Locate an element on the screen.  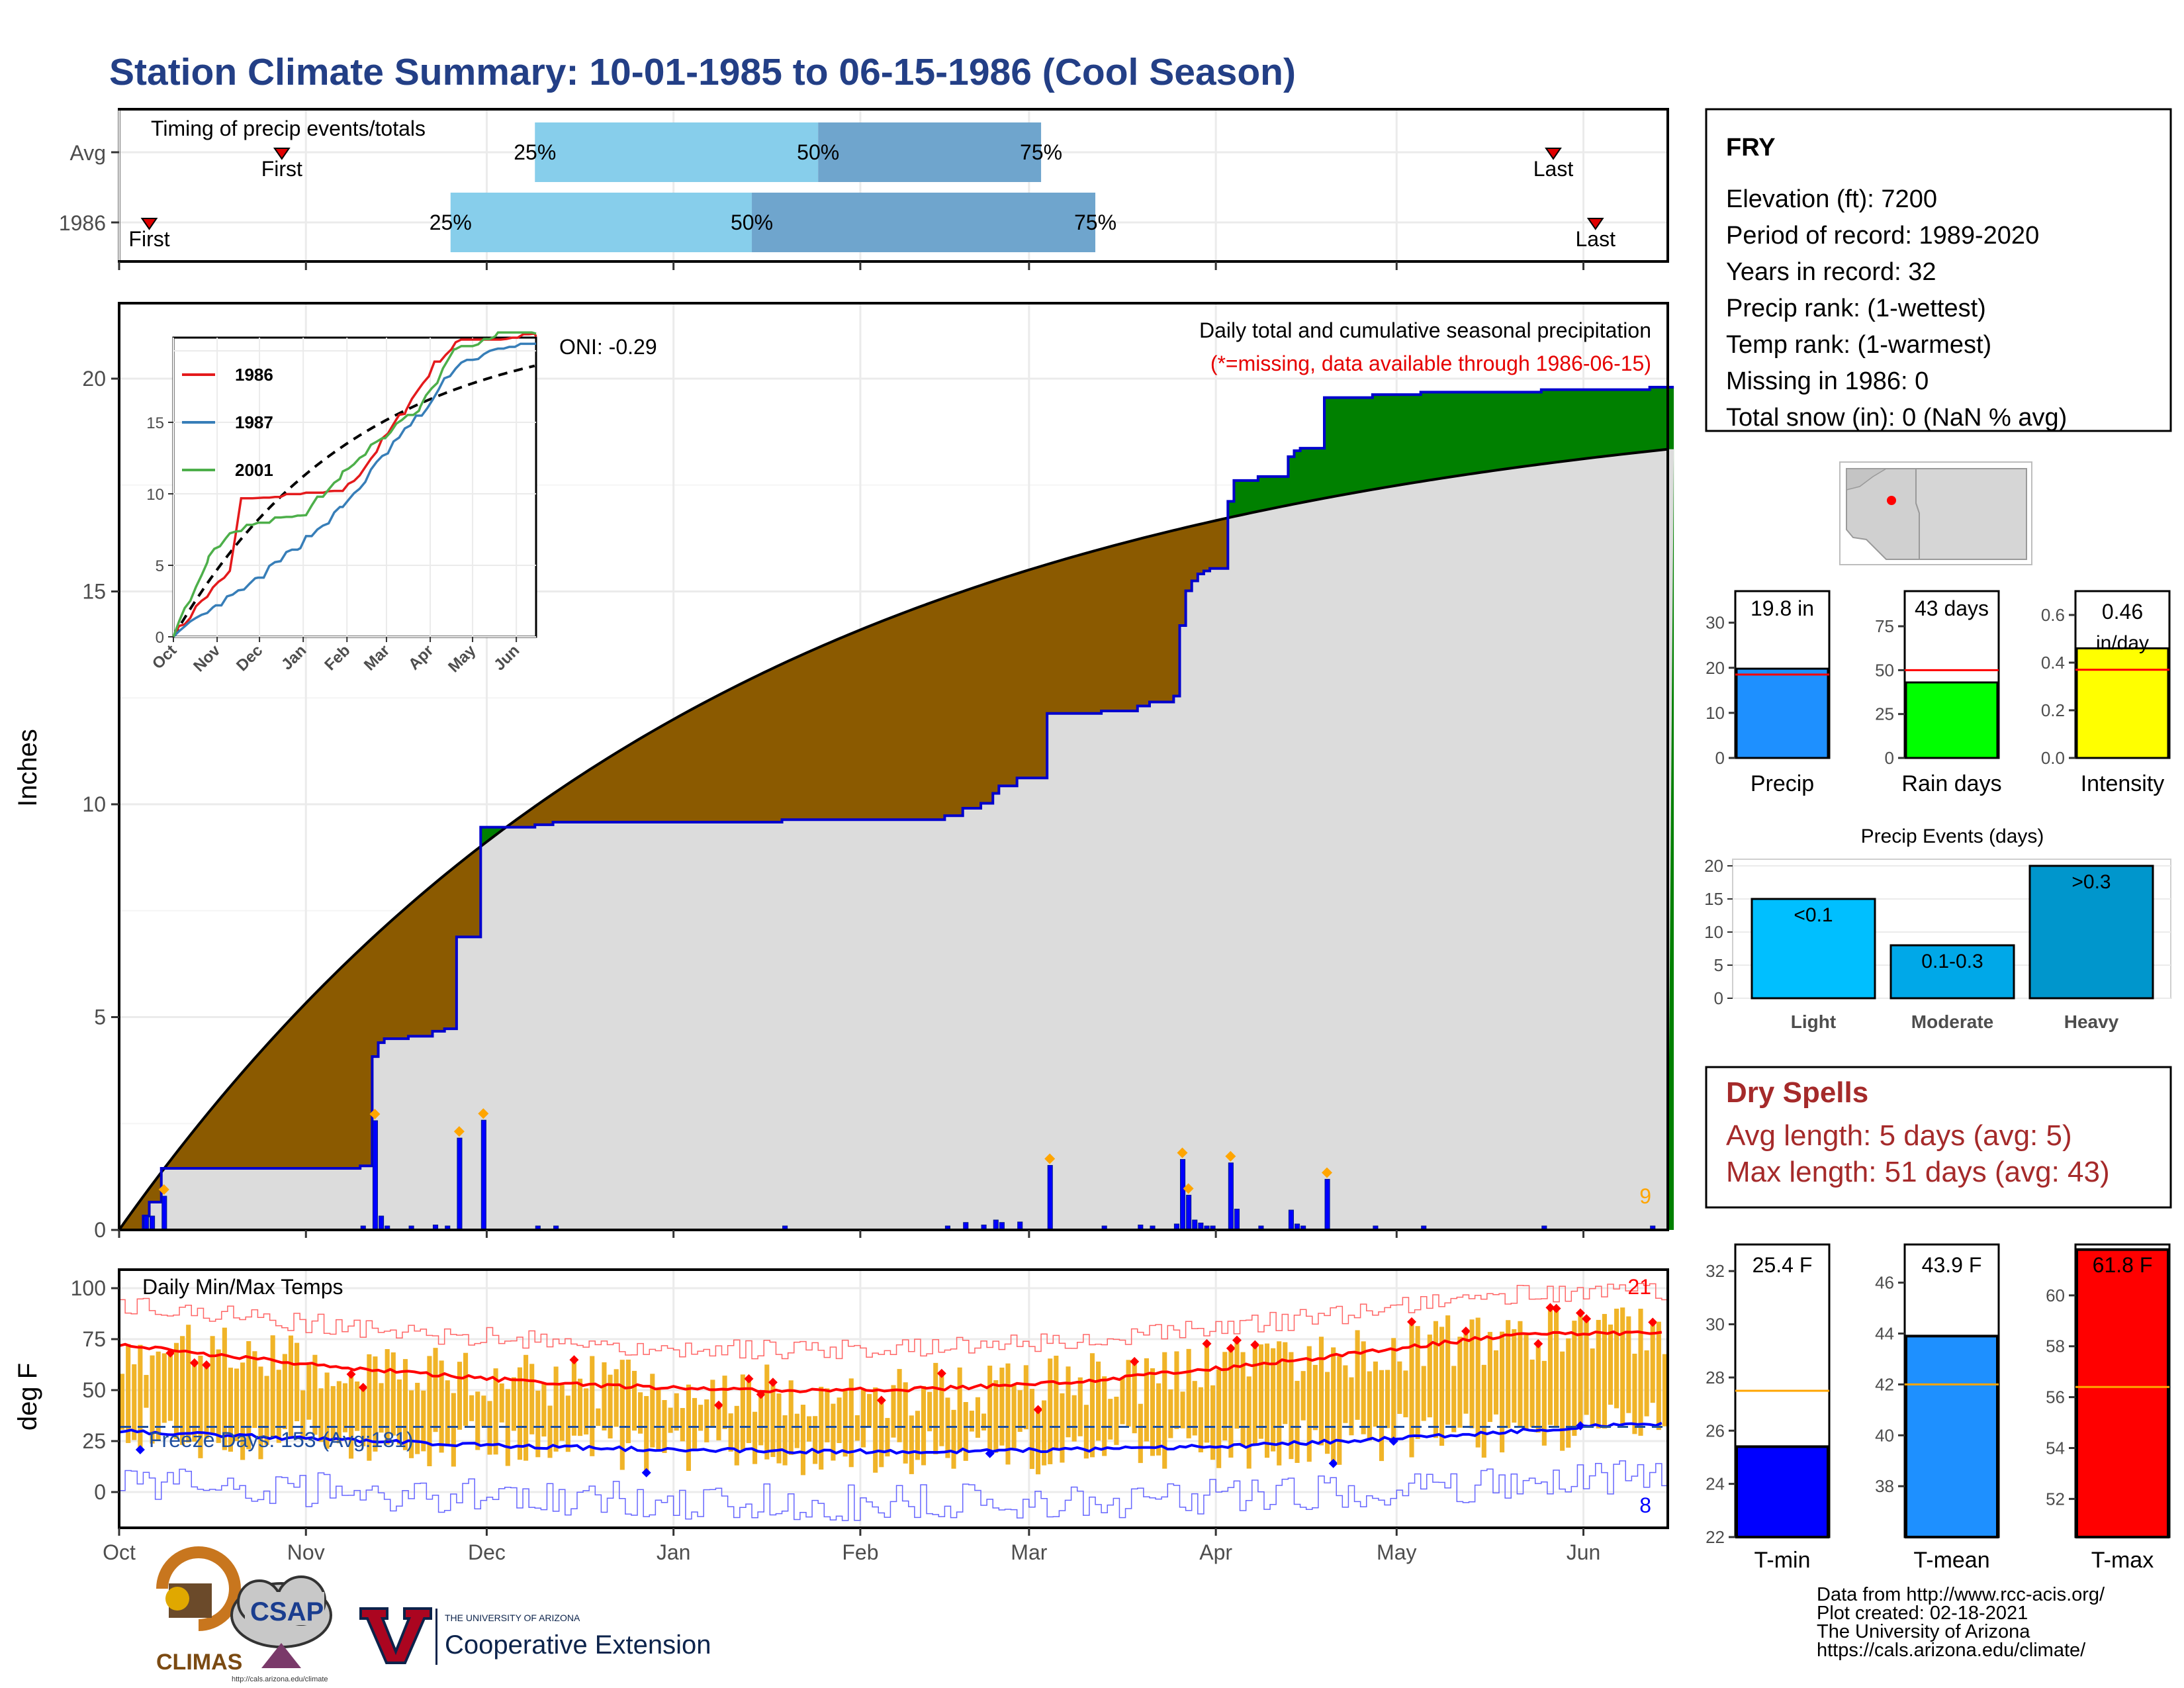
mini-chart-value-label: 0.46 is located at coordinates (2122, 612).